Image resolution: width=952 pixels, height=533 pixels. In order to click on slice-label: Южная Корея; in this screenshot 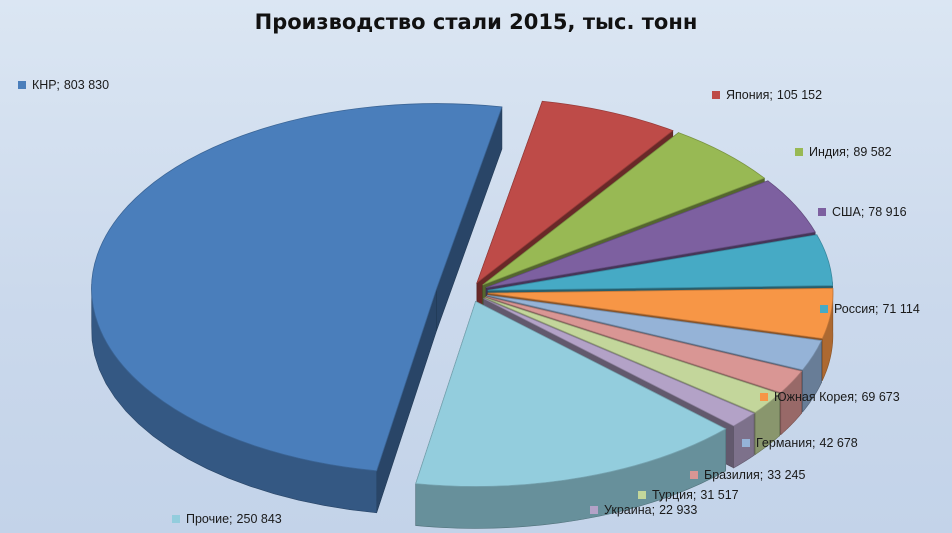, I will do `click(816, 397)`.